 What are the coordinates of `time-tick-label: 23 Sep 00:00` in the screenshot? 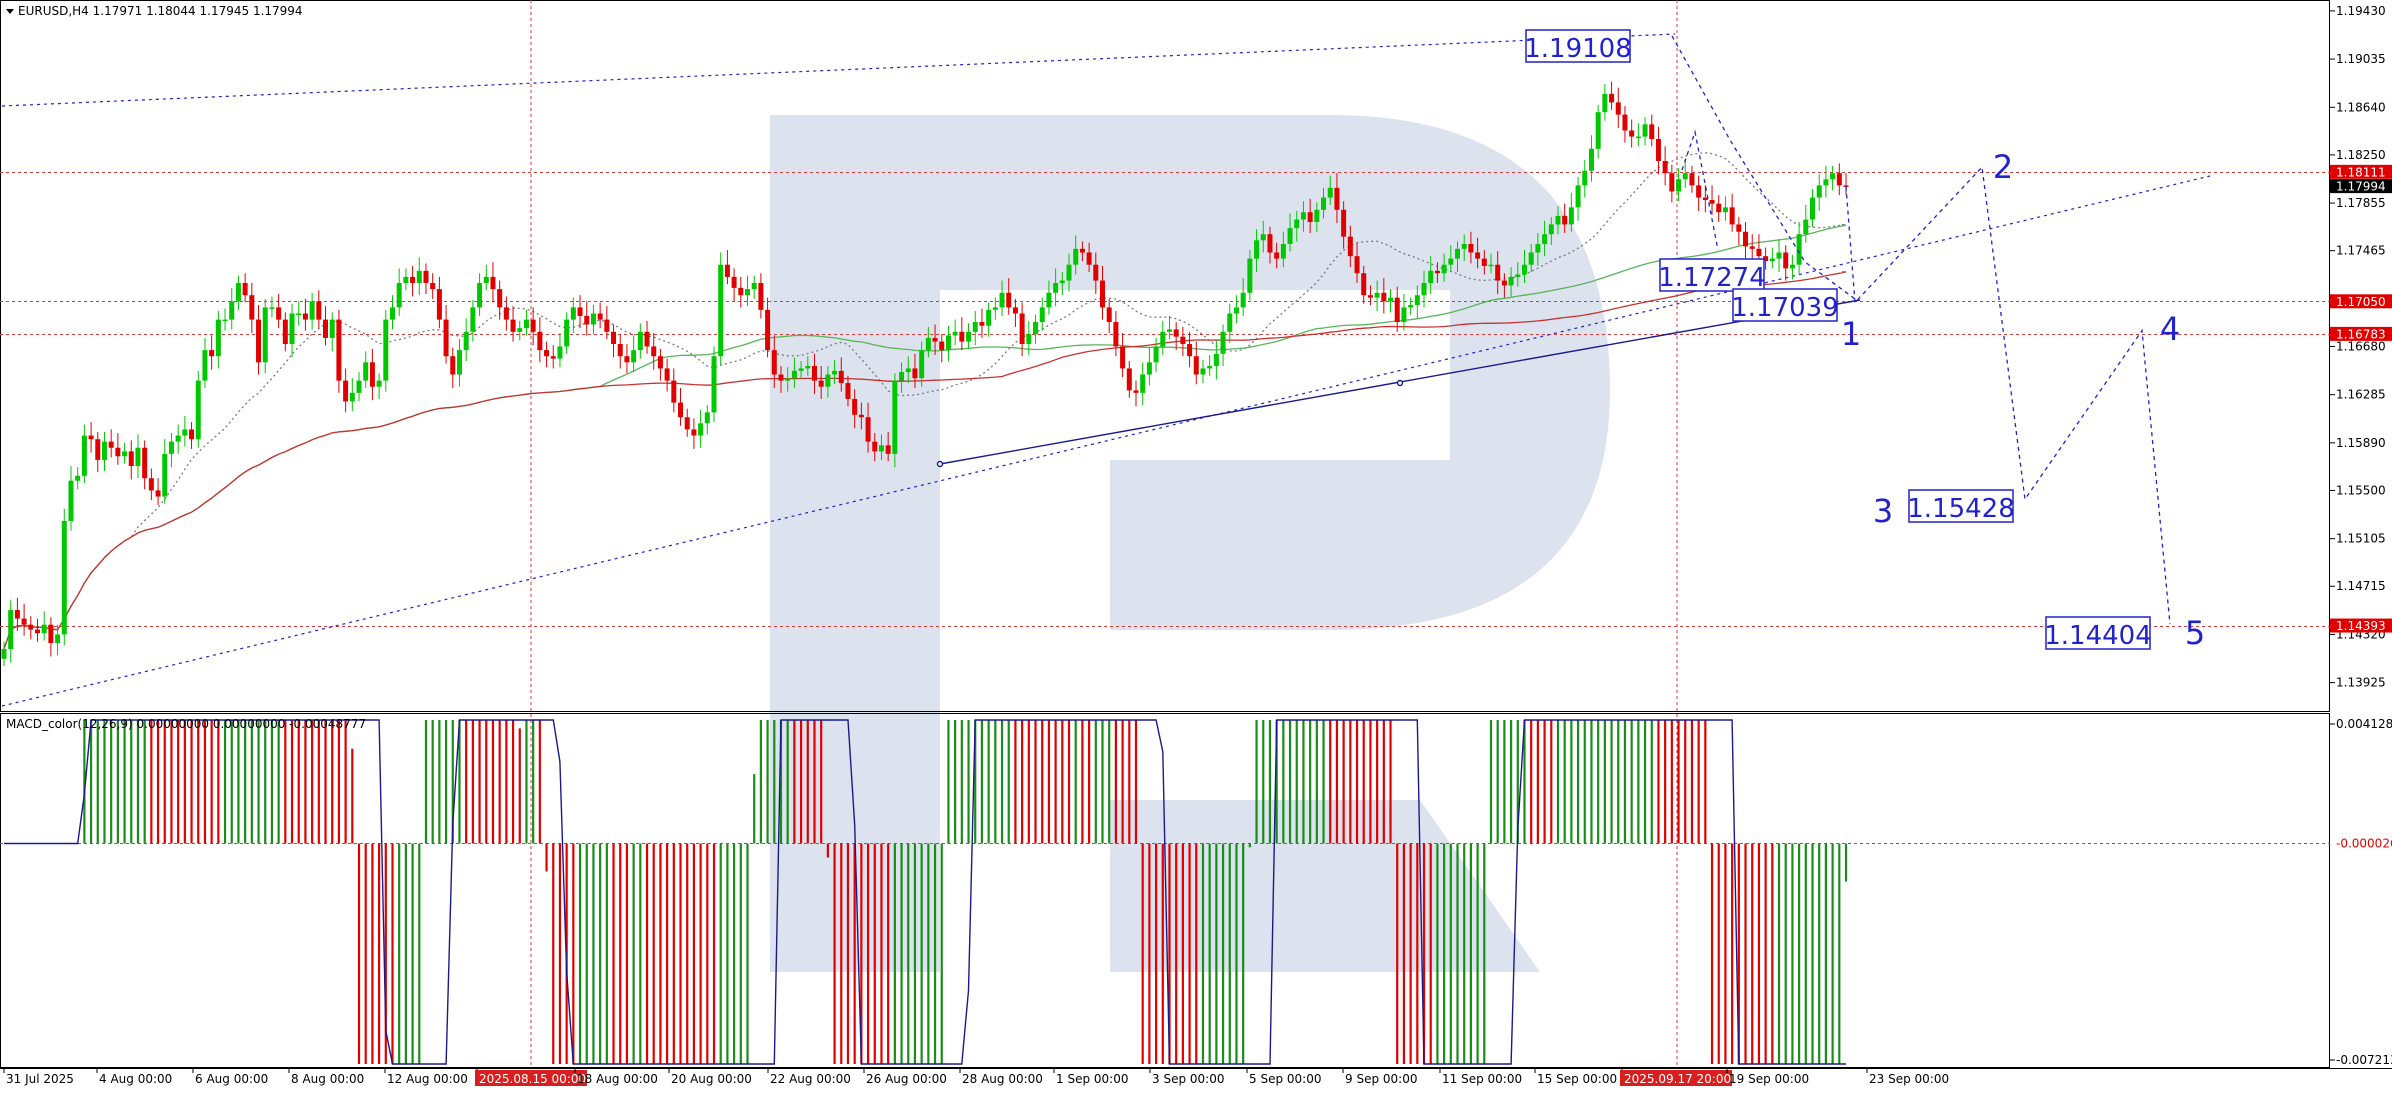 It's located at (1909, 1079).